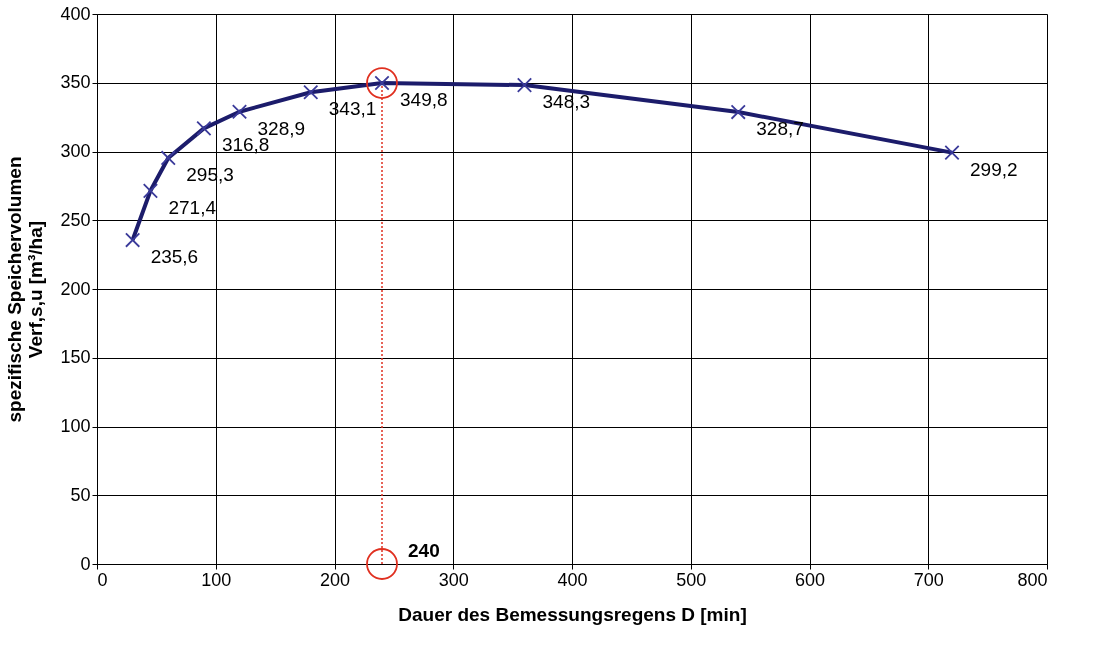  I want to click on data-label: 299,2, so click(994, 169).